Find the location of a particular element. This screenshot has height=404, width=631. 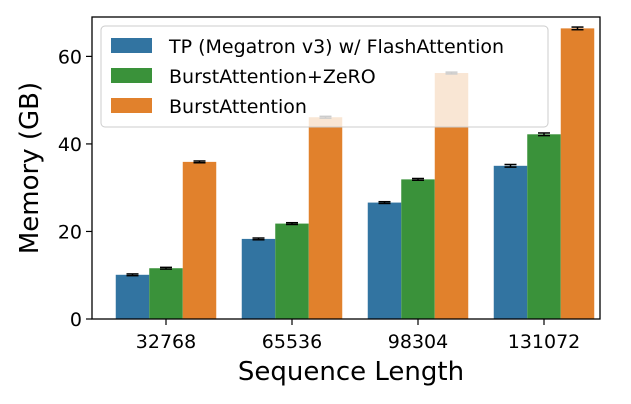

legend-label: BurstAttention is located at coordinates (238, 107).